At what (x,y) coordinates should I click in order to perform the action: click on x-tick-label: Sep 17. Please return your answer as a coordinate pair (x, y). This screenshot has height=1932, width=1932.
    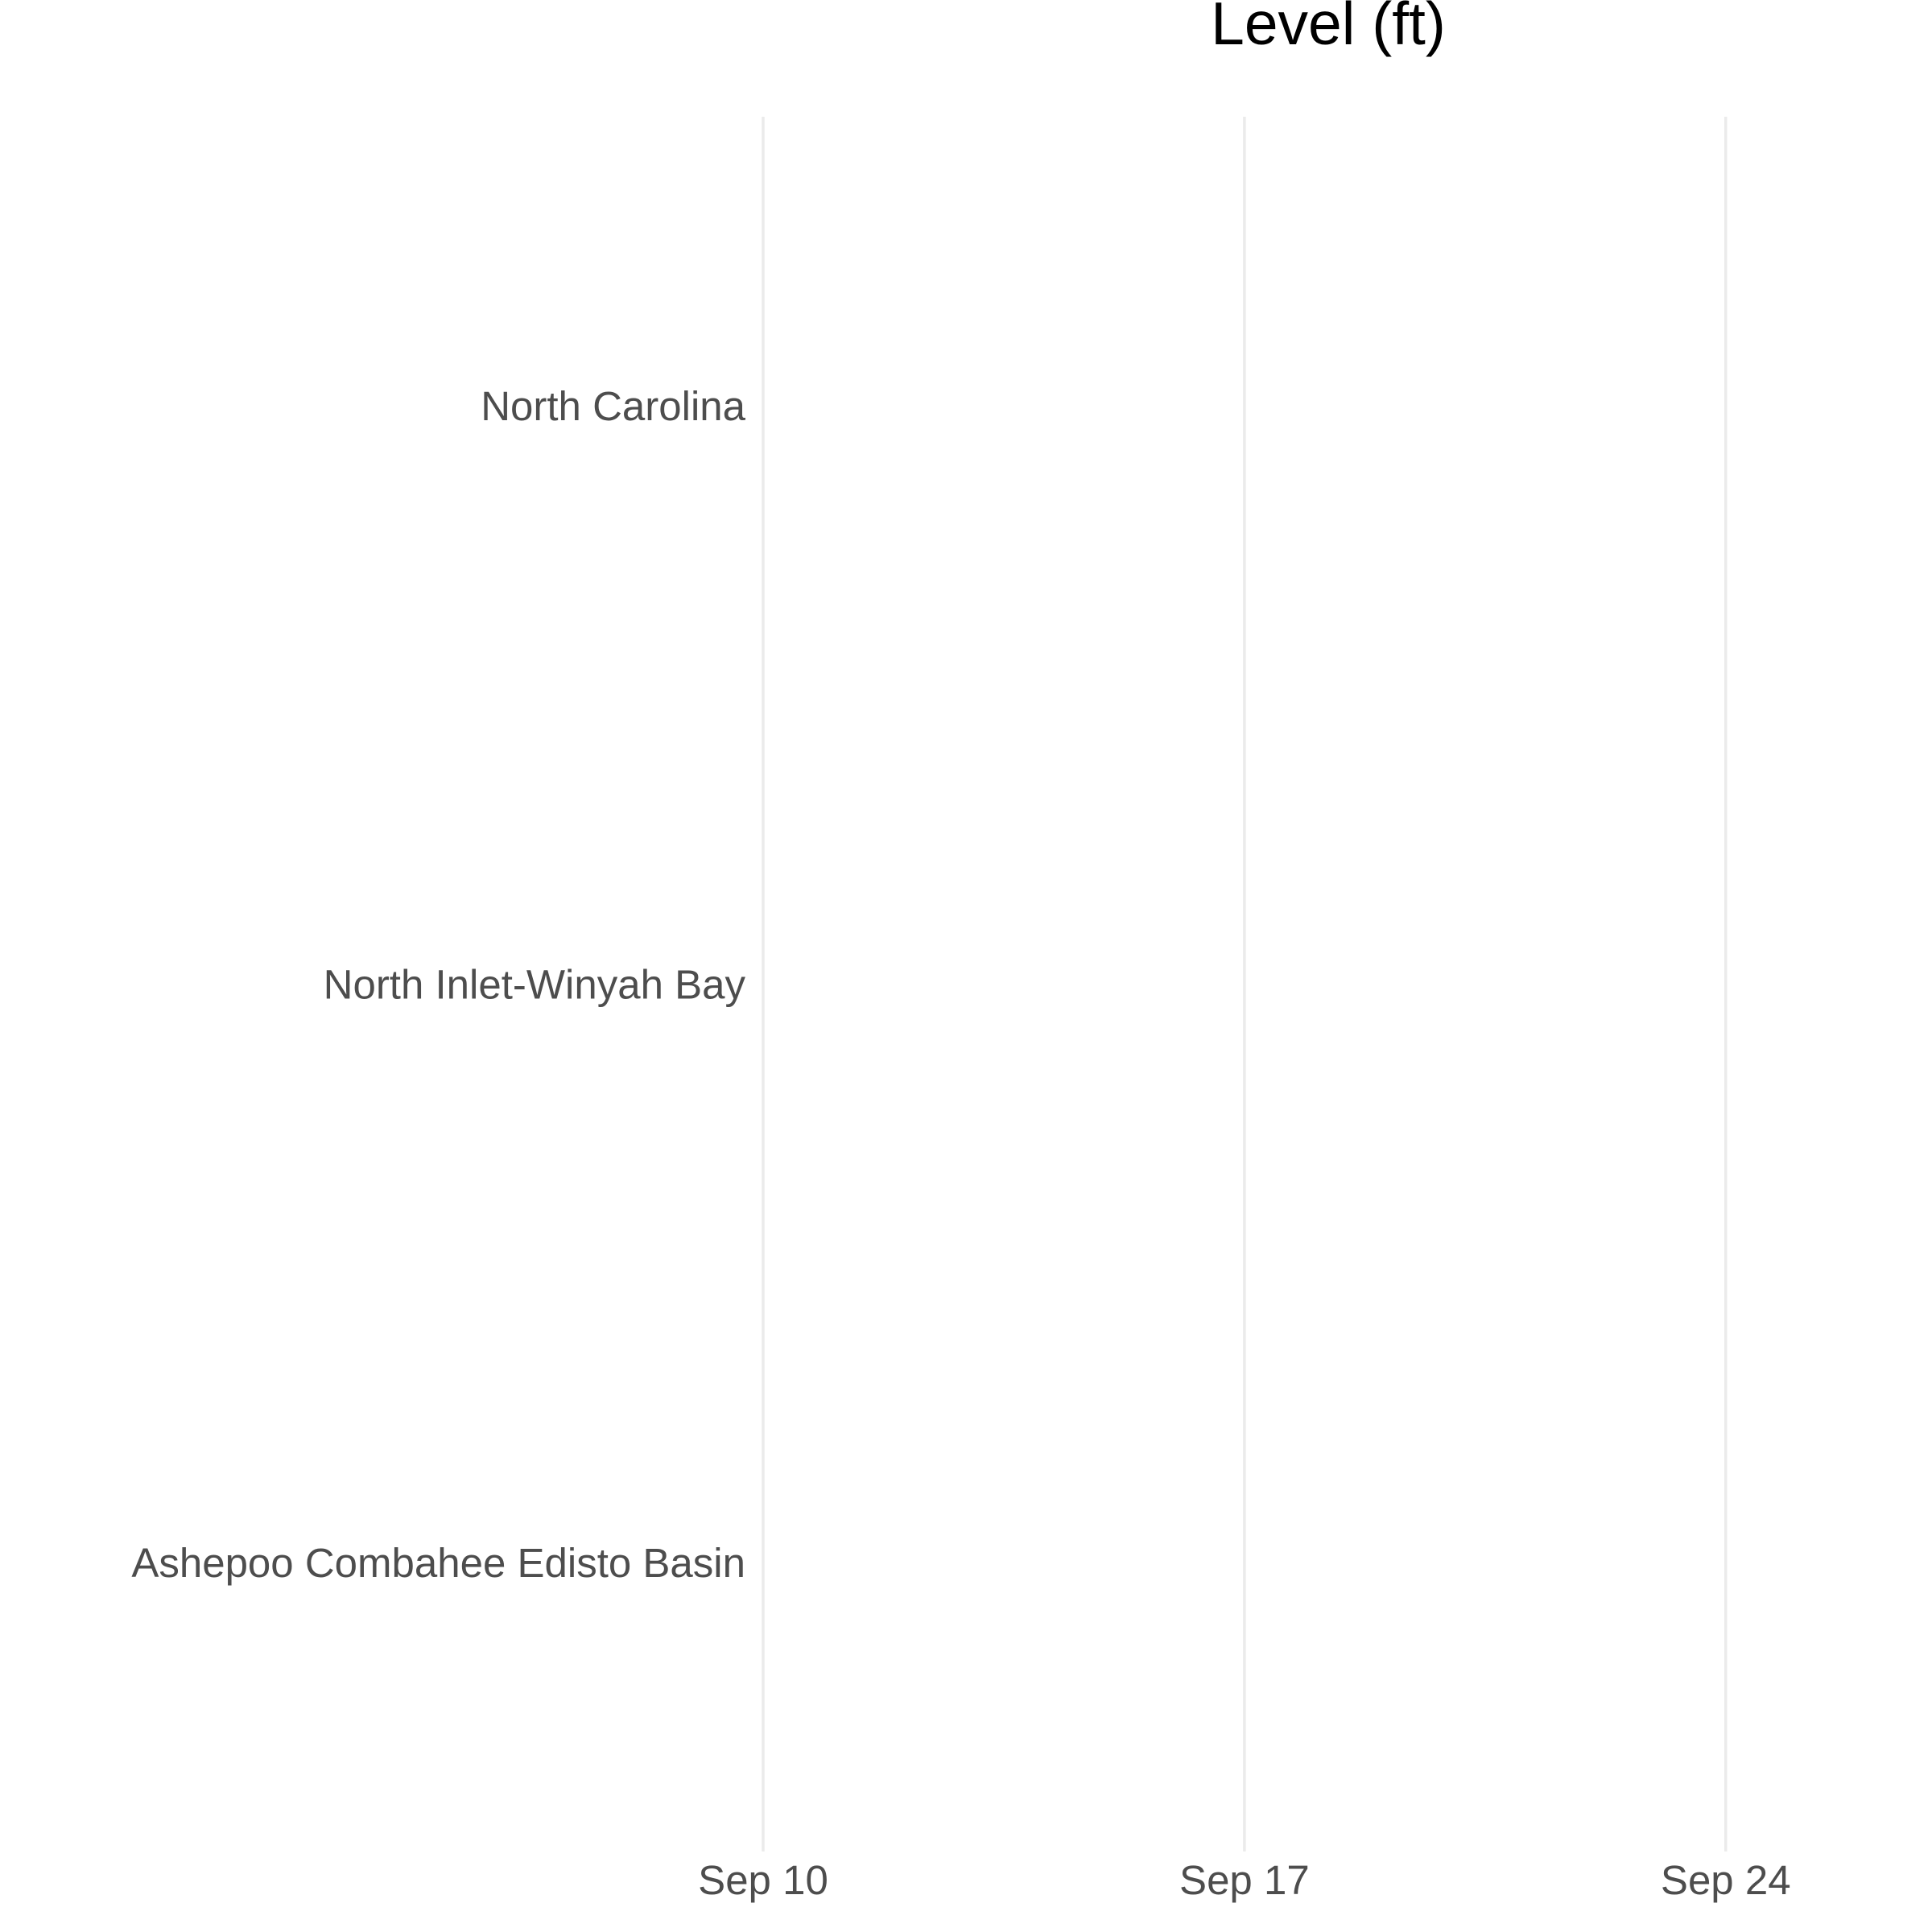
    Looking at the image, I should click on (1244, 1880).